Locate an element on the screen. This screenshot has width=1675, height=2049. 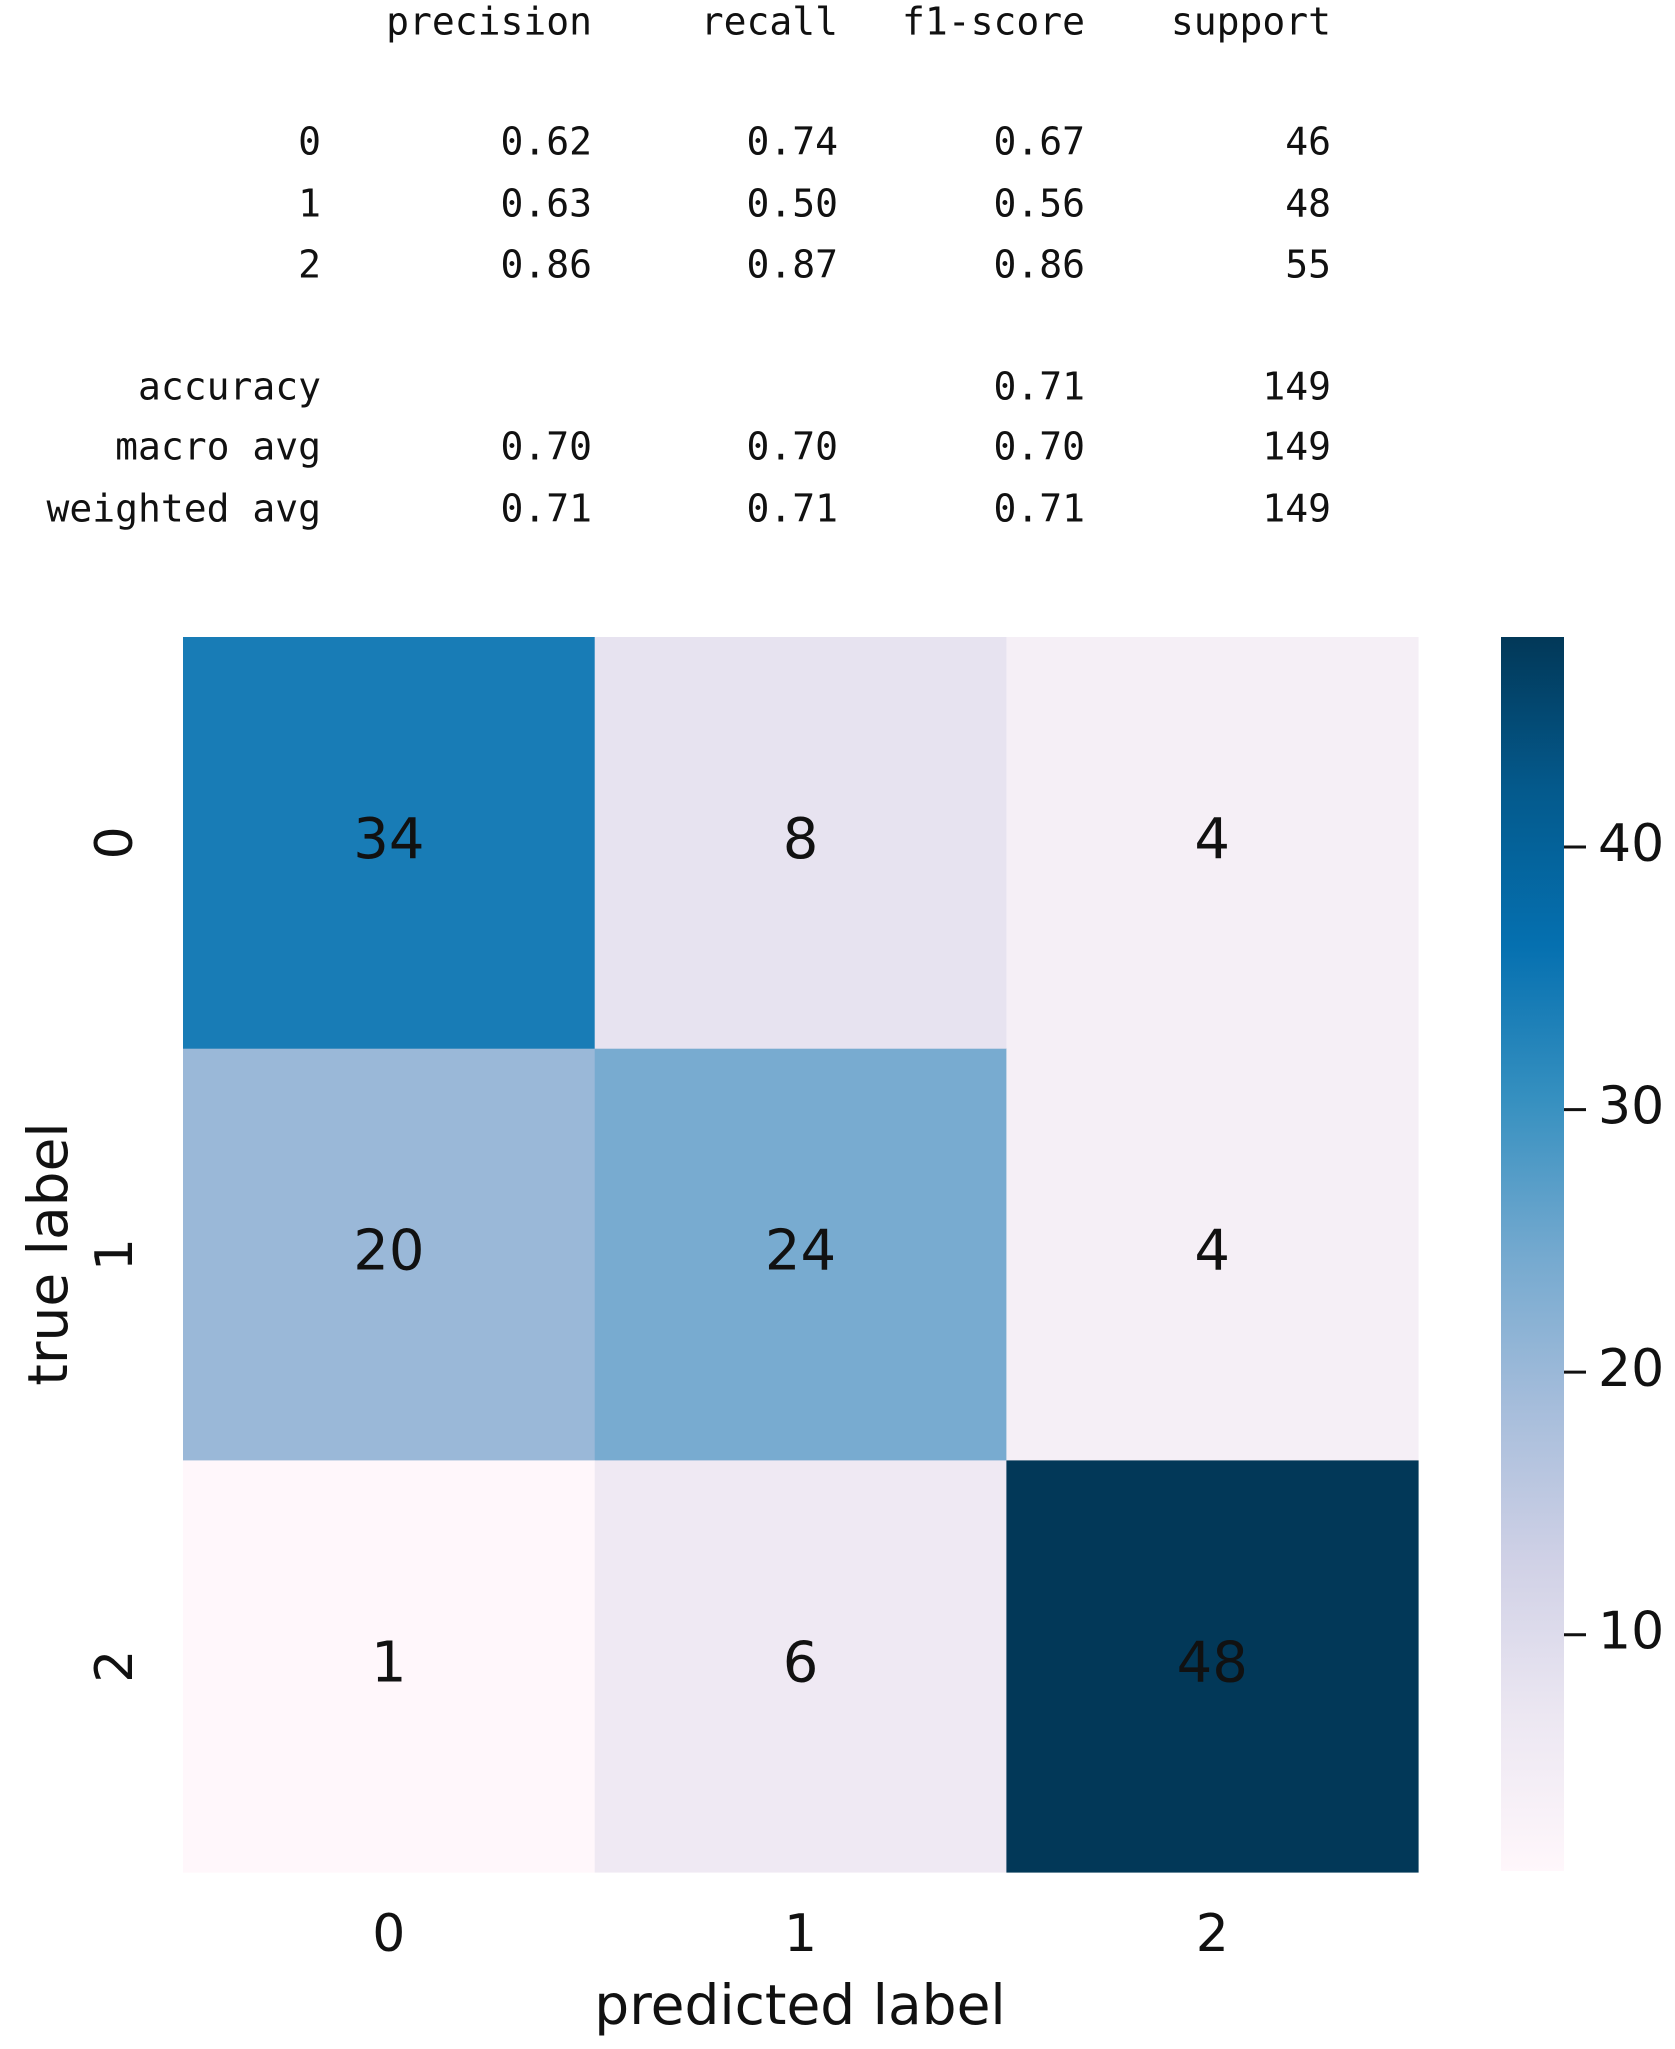
report-cell: 0.50 is located at coordinates (792, 204).